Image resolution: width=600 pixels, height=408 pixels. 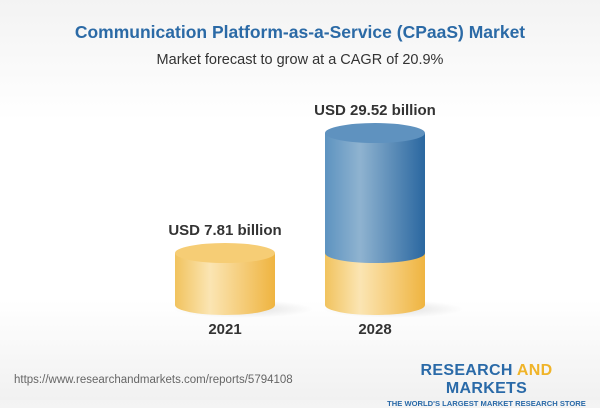 What do you see at coordinates (375, 284) in the screenshot?
I see `cylinder-base-2028` at bounding box center [375, 284].